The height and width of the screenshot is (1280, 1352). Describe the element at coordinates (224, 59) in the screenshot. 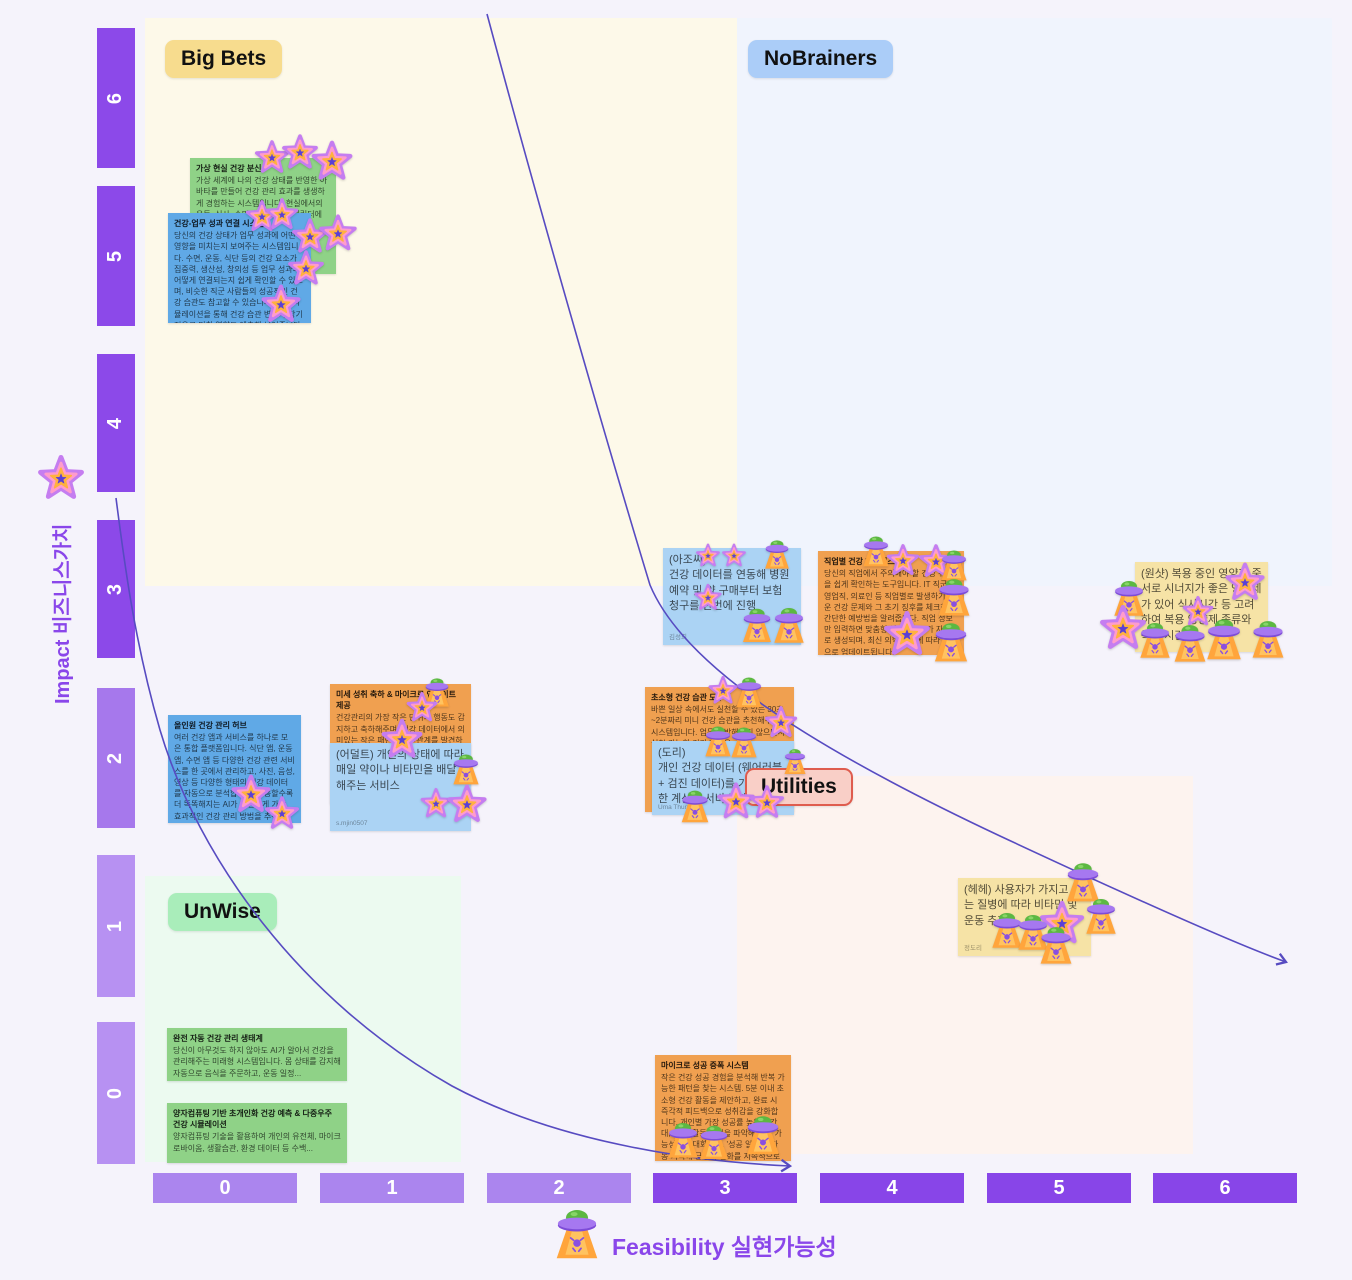

I see `quadrant-label-big-bets: Big Bets` at that location.